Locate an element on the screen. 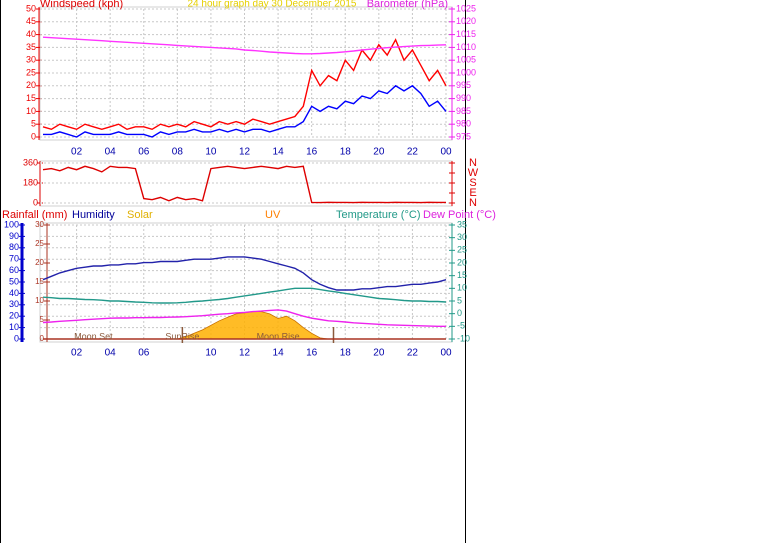 This screenshot has width=761, height=543. y3-tick-label: 10 is located at coordinates (39, 300).